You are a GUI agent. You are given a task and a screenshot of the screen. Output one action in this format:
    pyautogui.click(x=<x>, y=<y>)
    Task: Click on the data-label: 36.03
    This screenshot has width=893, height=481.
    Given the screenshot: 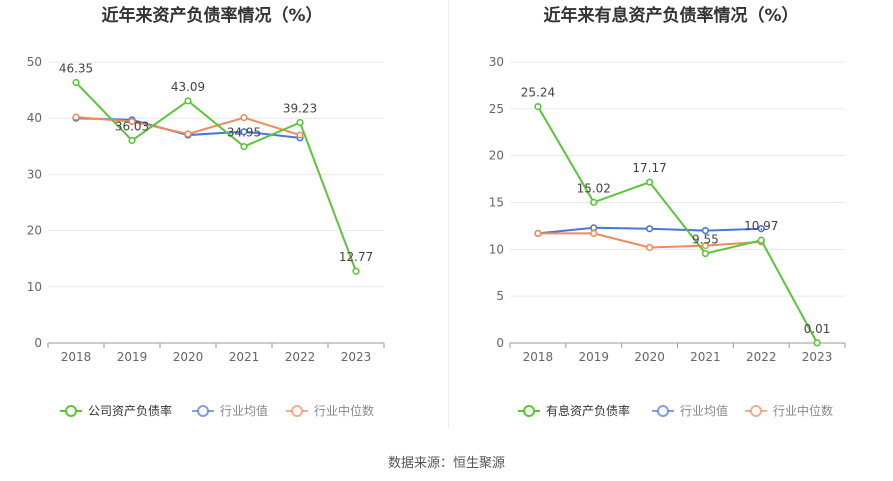 What is the action you would take?
    pyautogui.click(x=132, y=127)
    